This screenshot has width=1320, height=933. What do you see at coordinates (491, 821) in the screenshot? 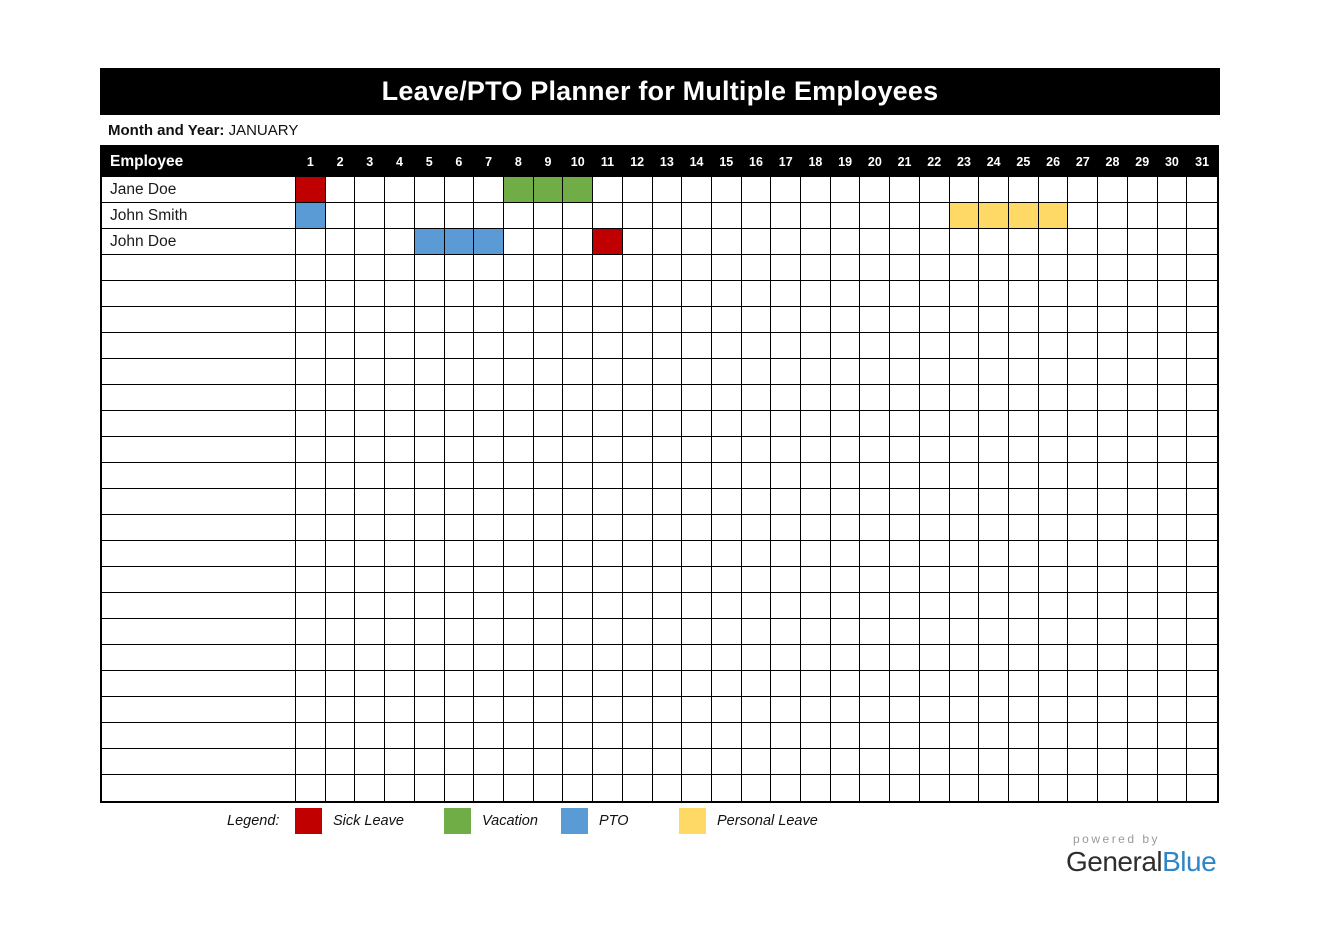
I see `legend-item-vacation: Vacation` at bounding box center [491, 821].